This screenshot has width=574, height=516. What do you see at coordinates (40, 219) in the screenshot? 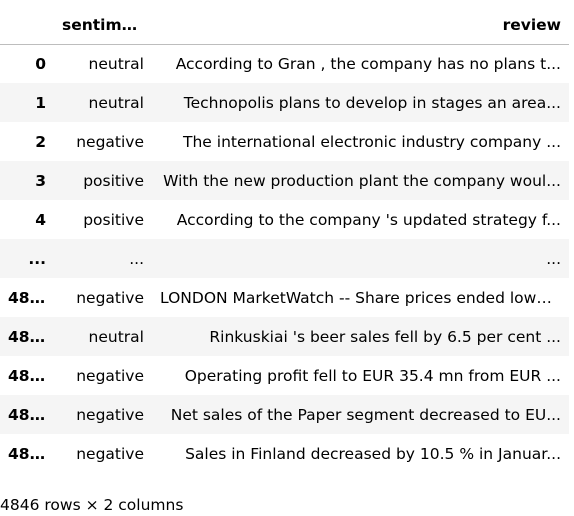
I see `row-index: 4` at bounding box center [40, 219].